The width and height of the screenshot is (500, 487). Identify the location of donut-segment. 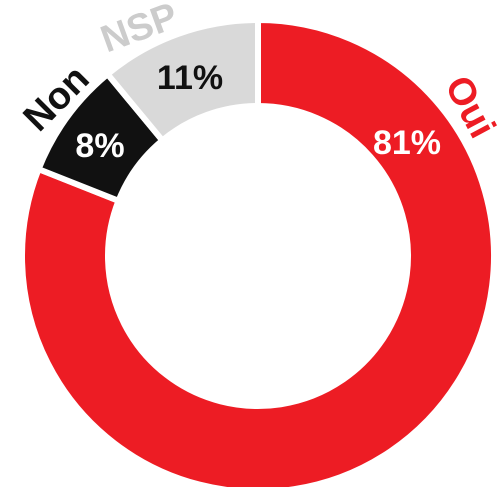
(182, 80).